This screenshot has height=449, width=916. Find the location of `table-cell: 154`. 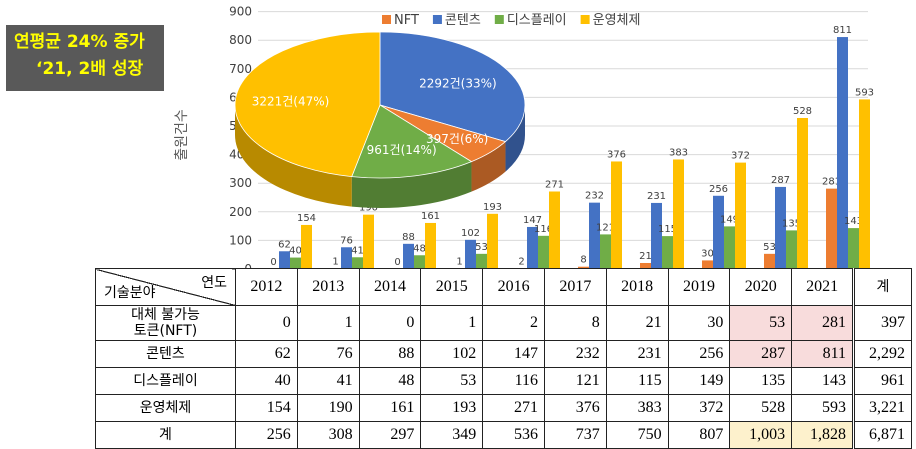

table-cell: 154 is located at coordinates (267, 408).